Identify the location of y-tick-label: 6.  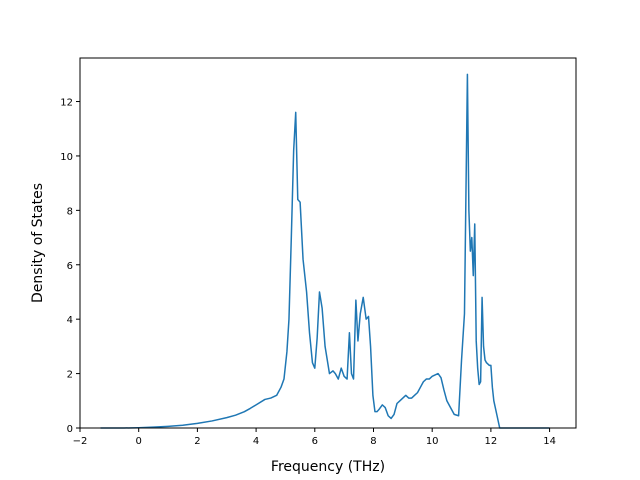
(70, 266).